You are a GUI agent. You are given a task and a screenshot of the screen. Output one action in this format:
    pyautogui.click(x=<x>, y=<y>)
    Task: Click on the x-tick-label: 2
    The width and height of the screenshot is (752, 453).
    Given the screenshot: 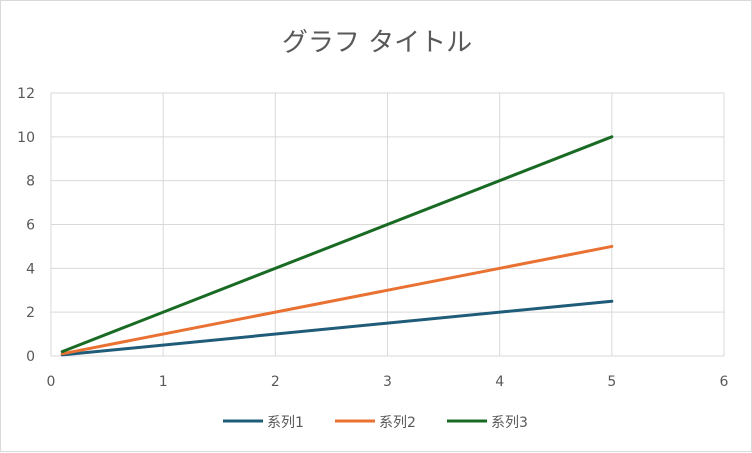 What is the action you would take?
    pyautogui.click(x=275, y=382)
    